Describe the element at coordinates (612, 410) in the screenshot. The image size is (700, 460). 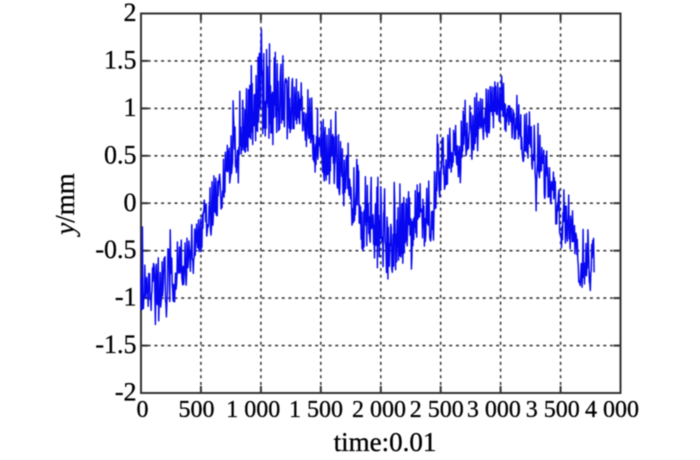
I see `svg-text: 4 000` at that location.